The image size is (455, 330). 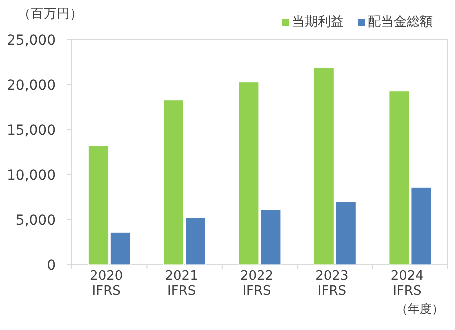 What do you see at coordinates (407, 284) in the screenshot?
I see `x-tick-label: 2024 IFRS` at bounding box center [407, 284].